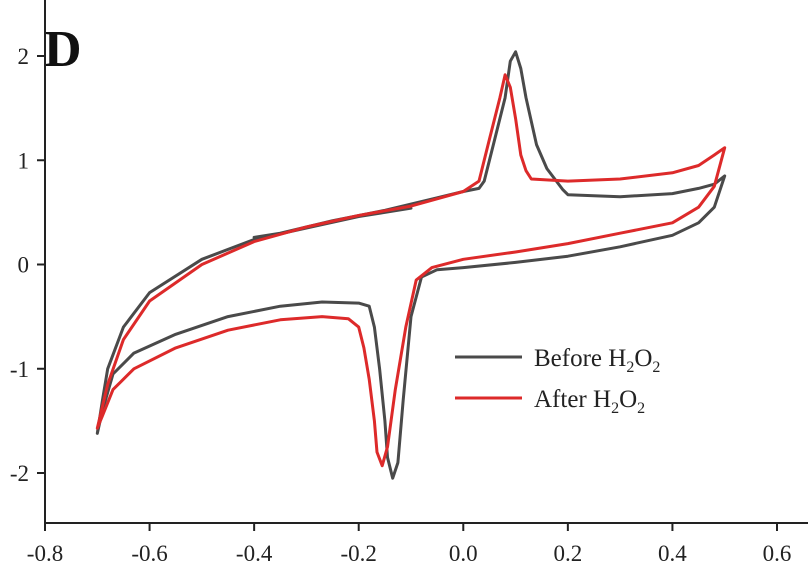 This screenshot has height=568, width=808. I want to click on y-tick-label: 0, so click(24, 265).